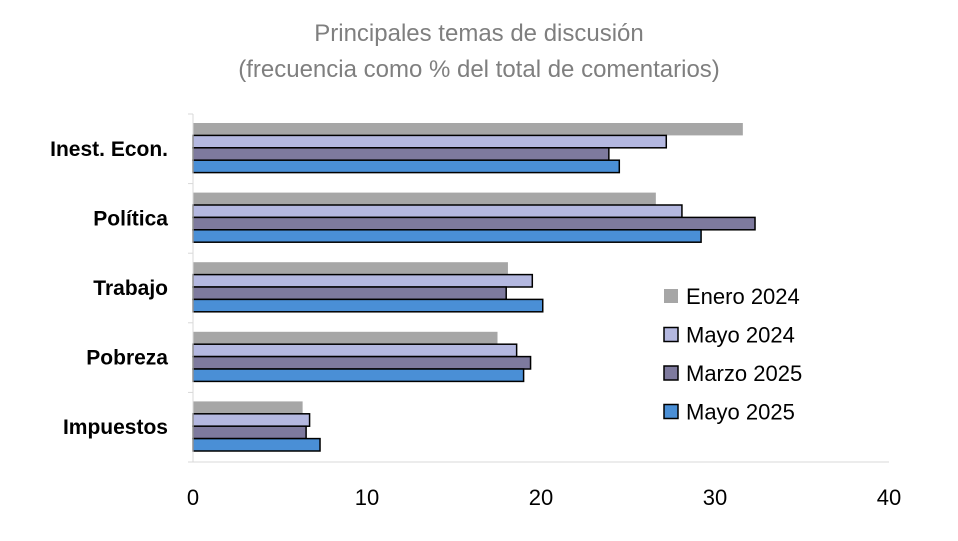 The image size is (958, 541). What do you see at coordinates (479, 33) in the screenshot?
I see `chart-title: Principales temas de discusión` at bounding box center [479, 33].